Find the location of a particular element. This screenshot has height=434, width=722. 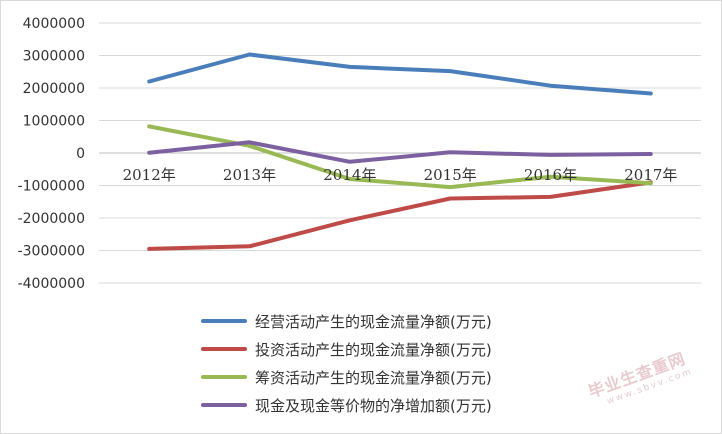

y-tick-label: -4000000 is located at coordinates (51, 284).